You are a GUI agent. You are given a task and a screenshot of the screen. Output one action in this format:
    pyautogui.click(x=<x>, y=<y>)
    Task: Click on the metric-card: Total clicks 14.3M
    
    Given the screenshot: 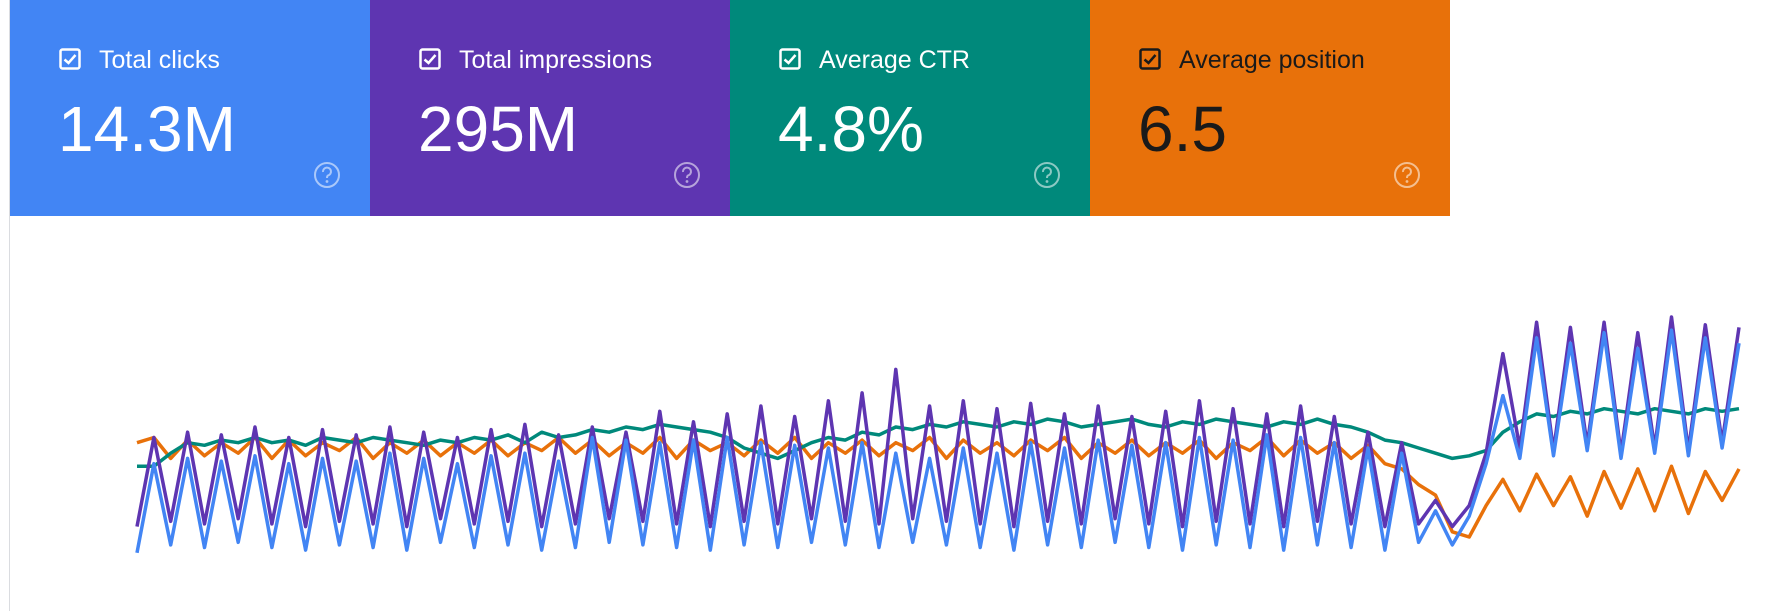 What is the action you would take?
    pyautogui.click(x=190, y=108)
    